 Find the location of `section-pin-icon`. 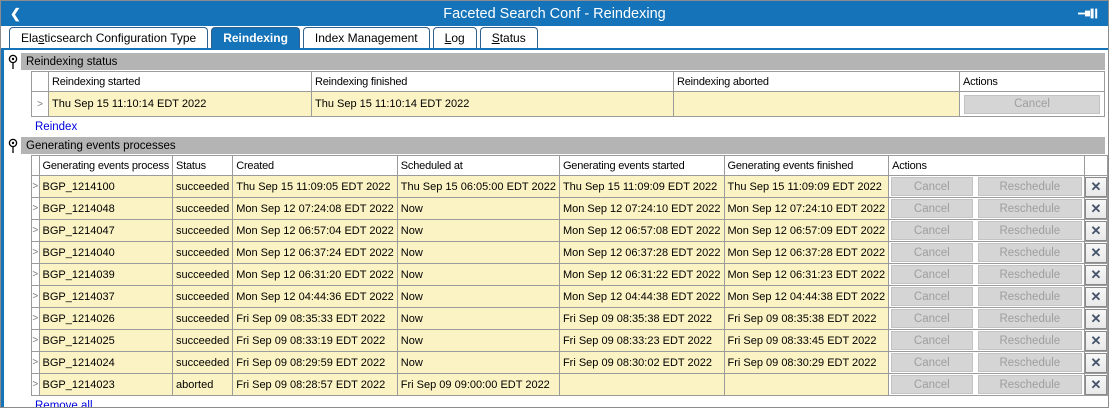

section-pin-icon is located at coordinates (13, 148).